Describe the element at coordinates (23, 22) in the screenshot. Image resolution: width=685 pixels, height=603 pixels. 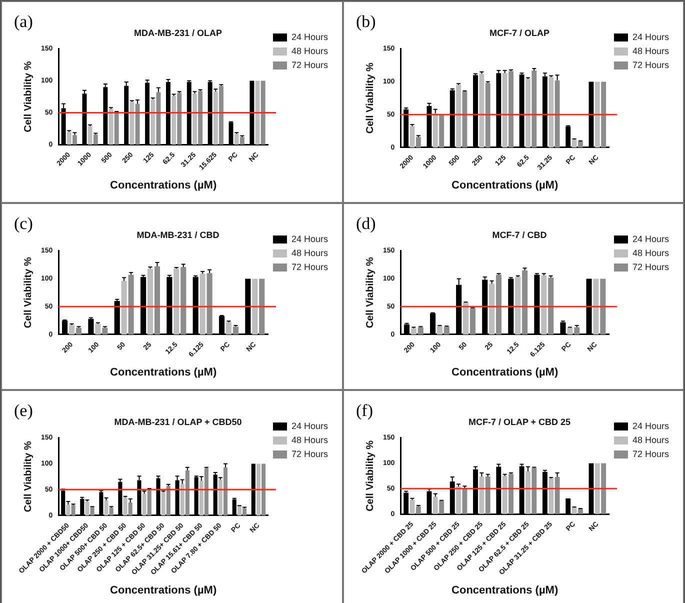
I see `text: (a)` at that location.